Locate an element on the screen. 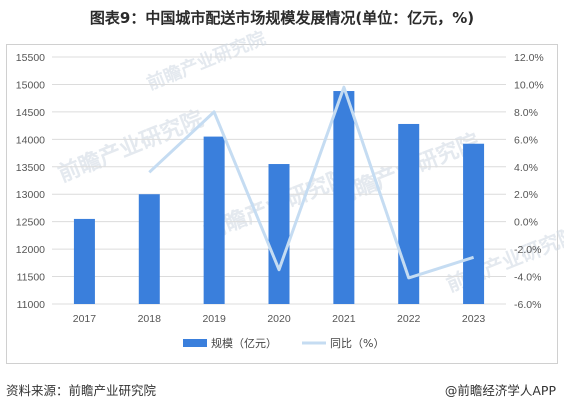  bar-2023 is located at coordinates (474, 223).